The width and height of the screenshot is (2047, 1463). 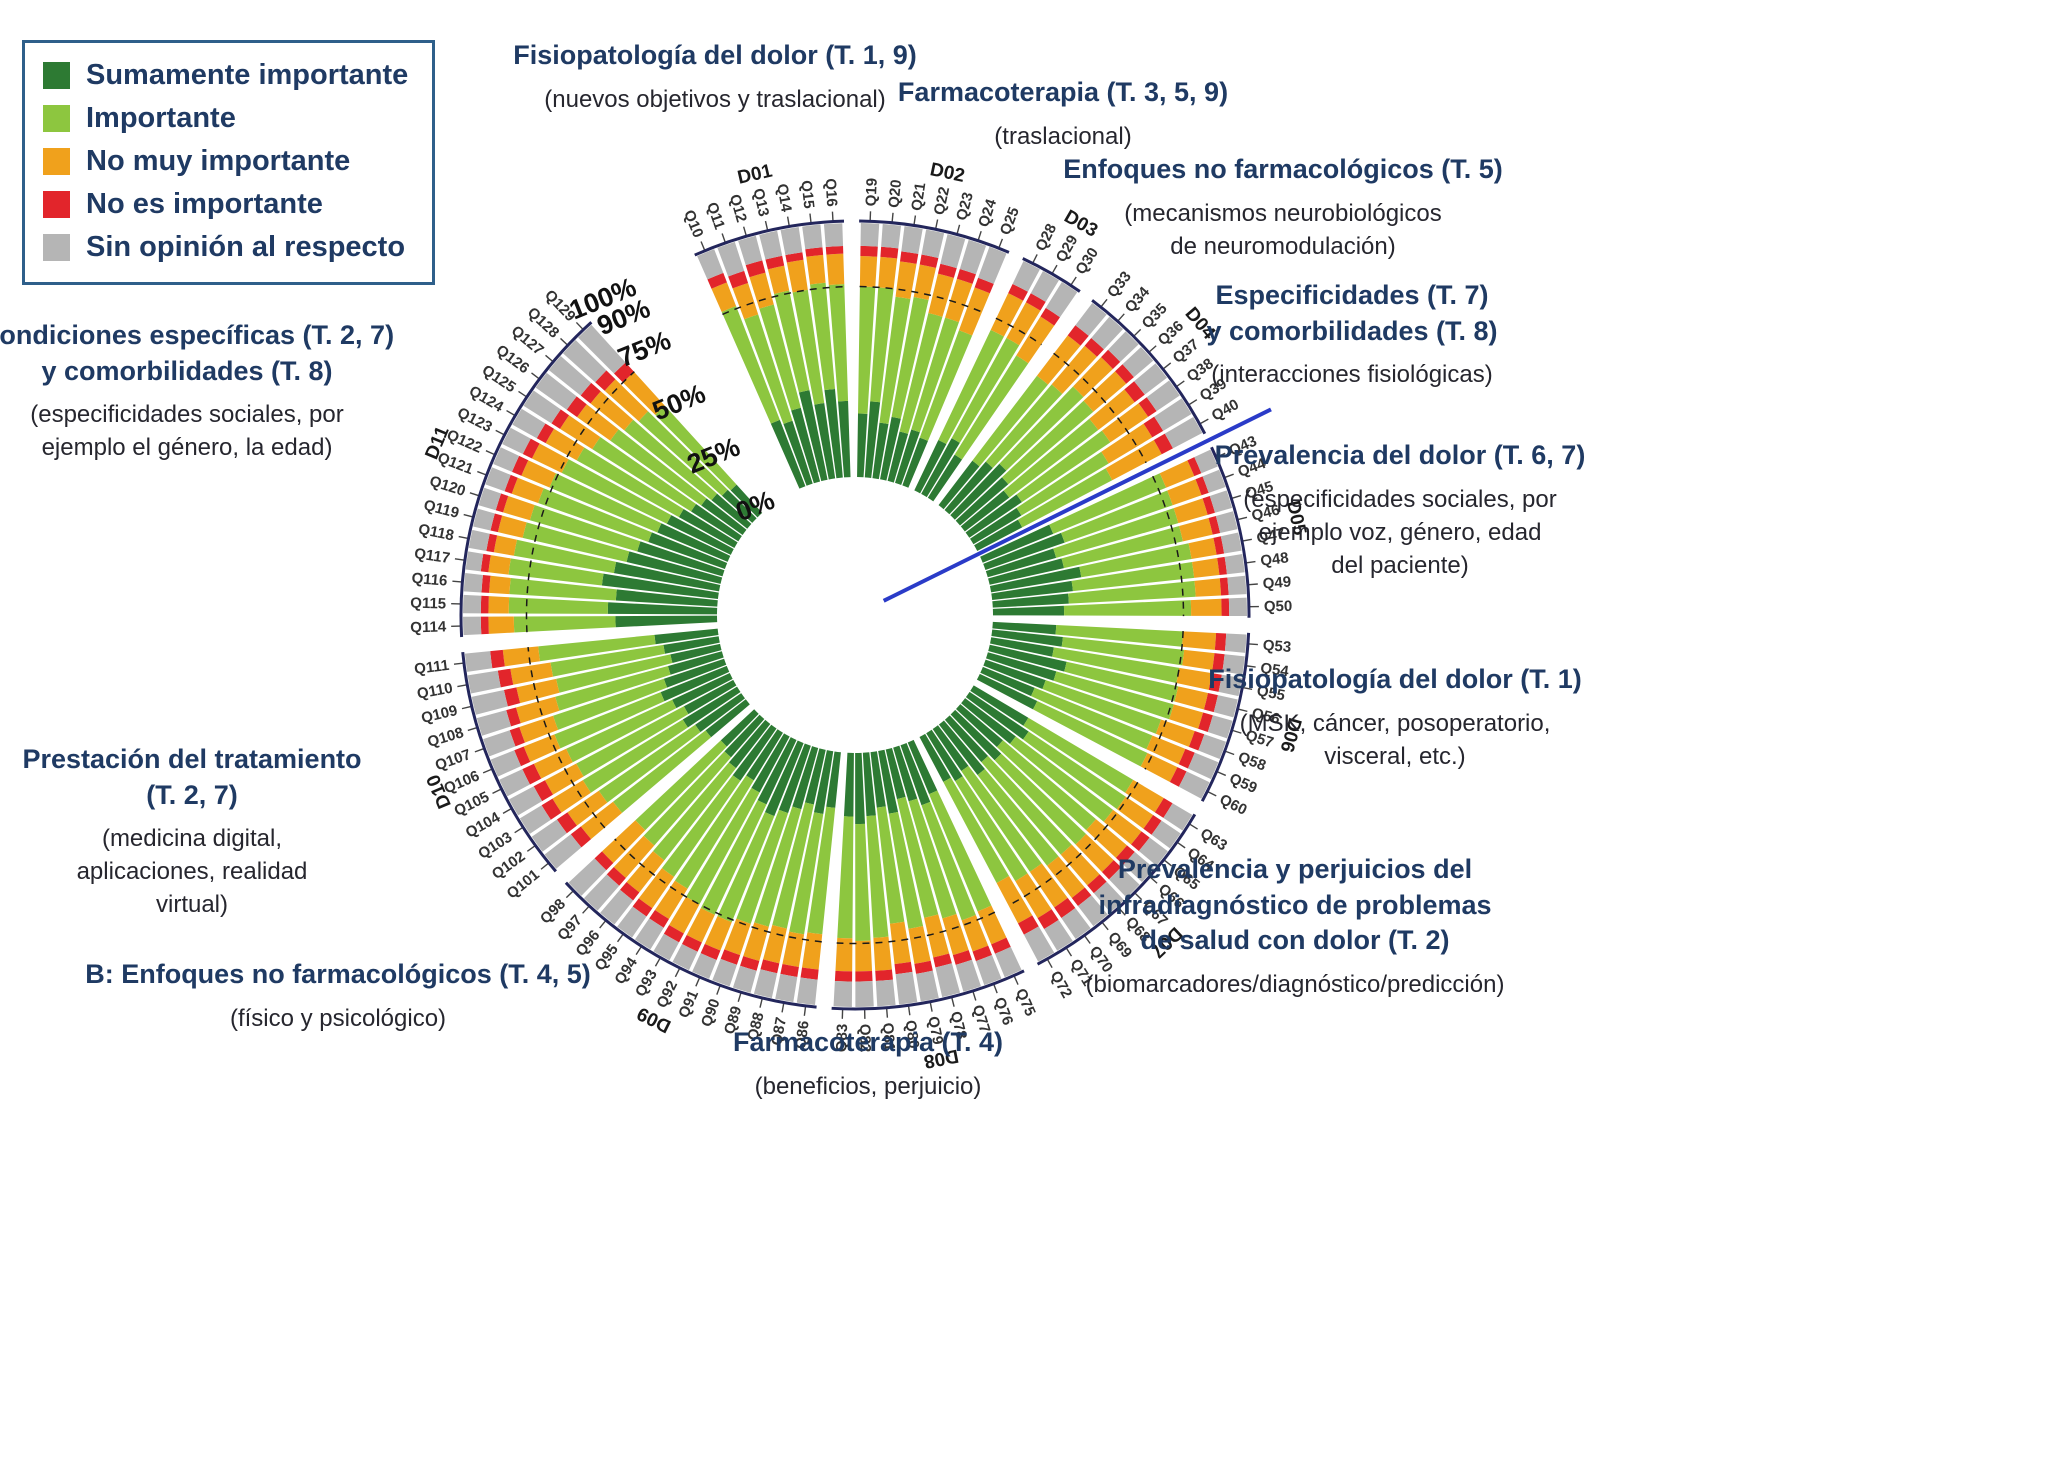 I want to click on question-label: Q115, so click(x=428, y=604).